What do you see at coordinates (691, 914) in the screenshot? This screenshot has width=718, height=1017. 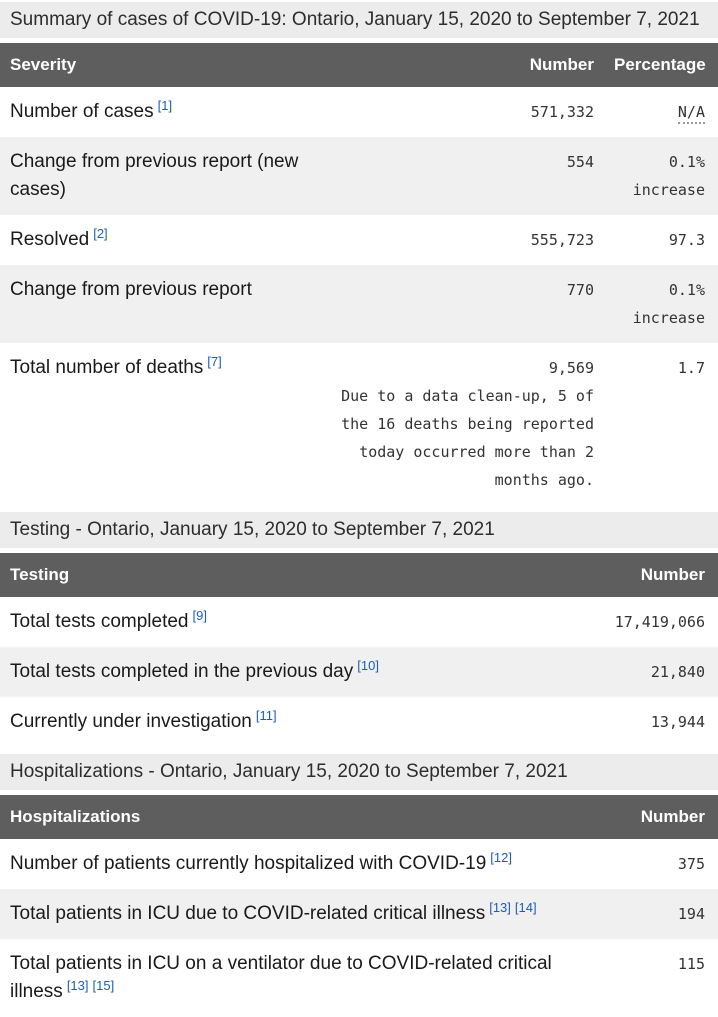 I see `row-number: 194` at bounding box center [691, 914].